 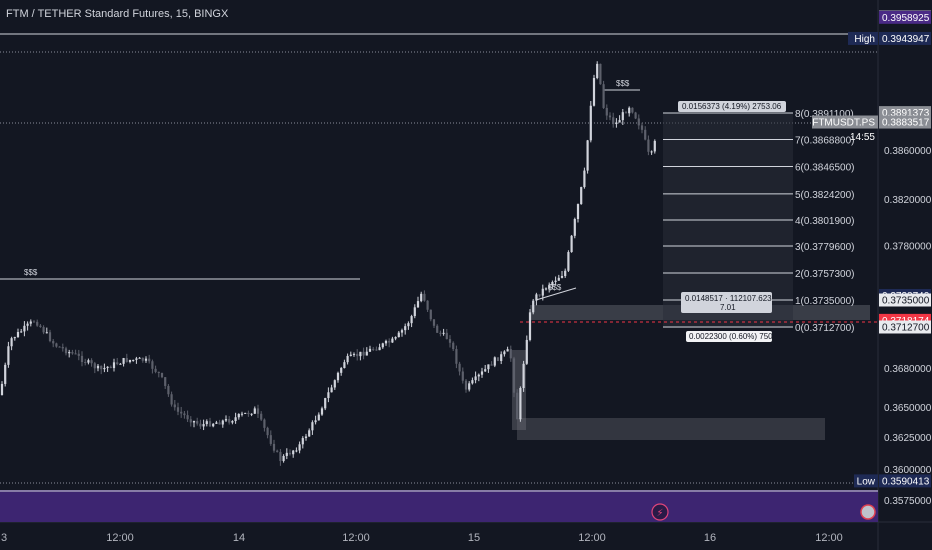 What do you see at coordinates (825, 141) in the screenshot?
I see `fib-level-label: 7(0.3868800)` at bounding box center [825, 141].